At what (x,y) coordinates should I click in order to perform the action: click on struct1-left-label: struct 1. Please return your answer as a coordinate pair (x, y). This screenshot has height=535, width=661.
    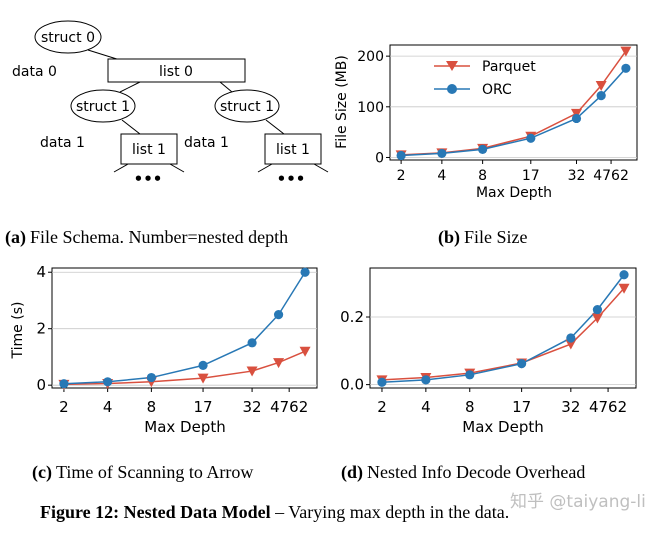
    Looking at the image, I should click on (103, 107).